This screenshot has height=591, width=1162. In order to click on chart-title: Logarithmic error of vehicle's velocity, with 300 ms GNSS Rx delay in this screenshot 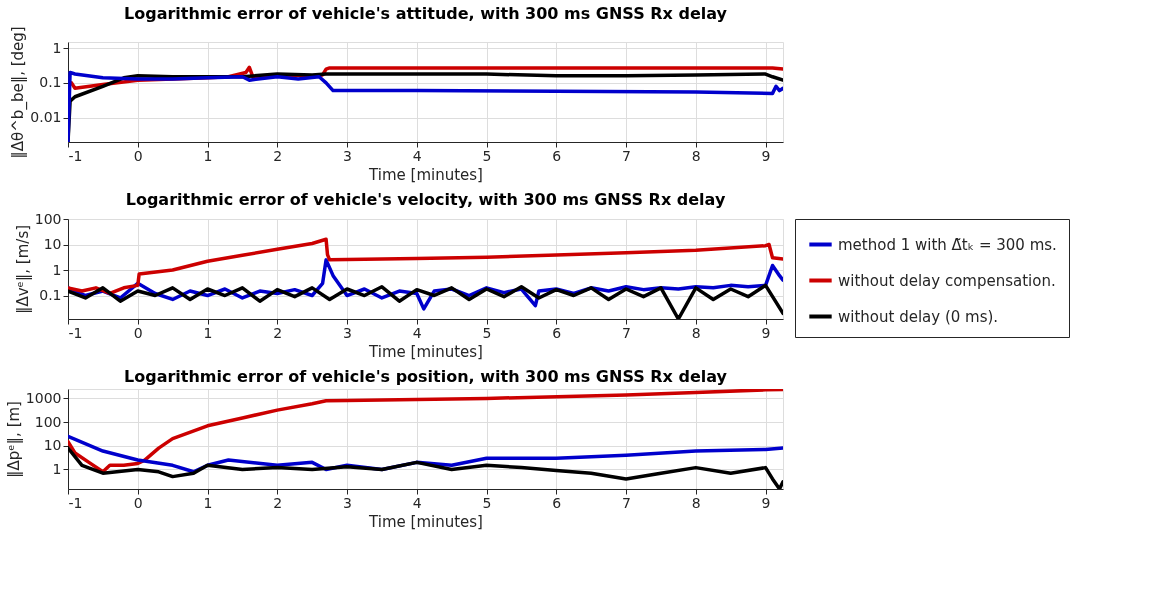, I will do `click(425, 199)`.